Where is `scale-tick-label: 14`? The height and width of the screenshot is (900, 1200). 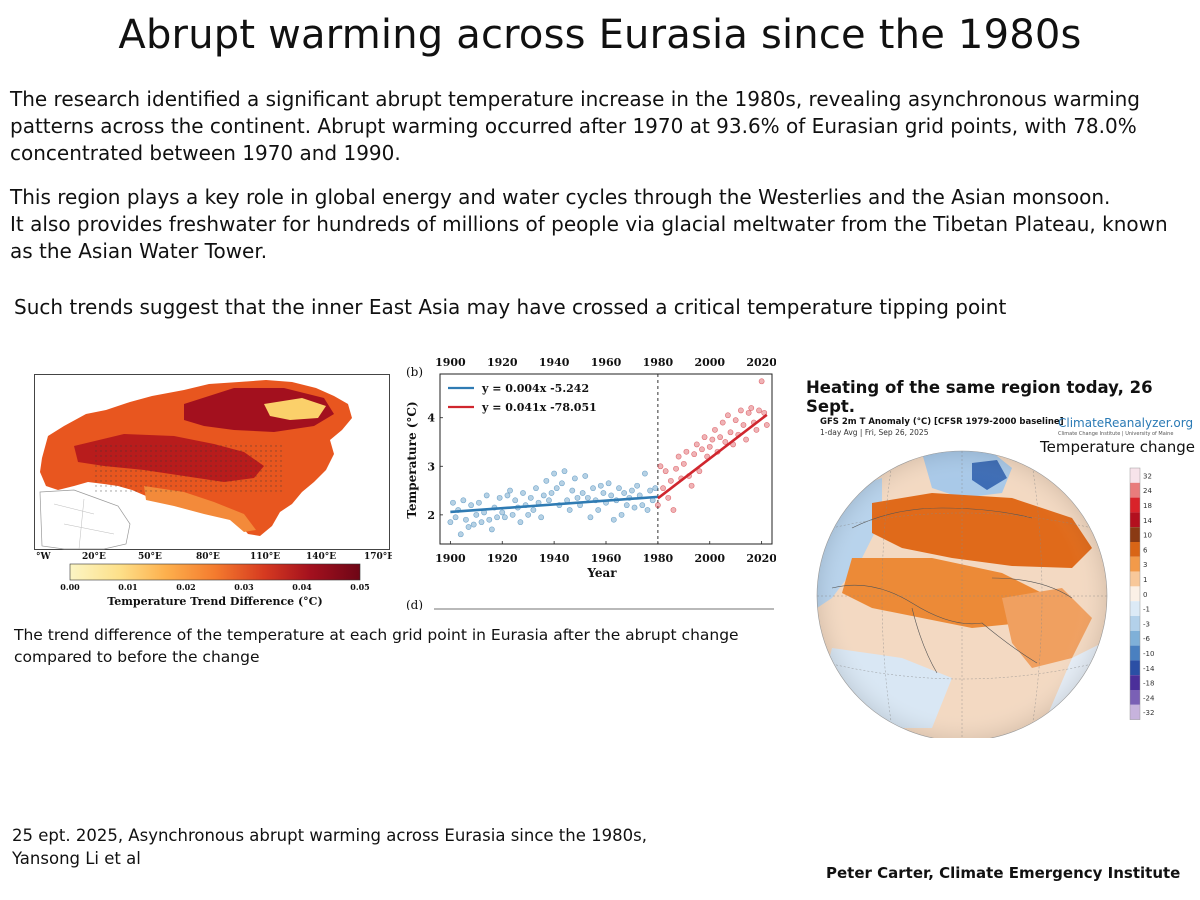 scale-tick-label: 14 is located at coordinates (1147, 521).